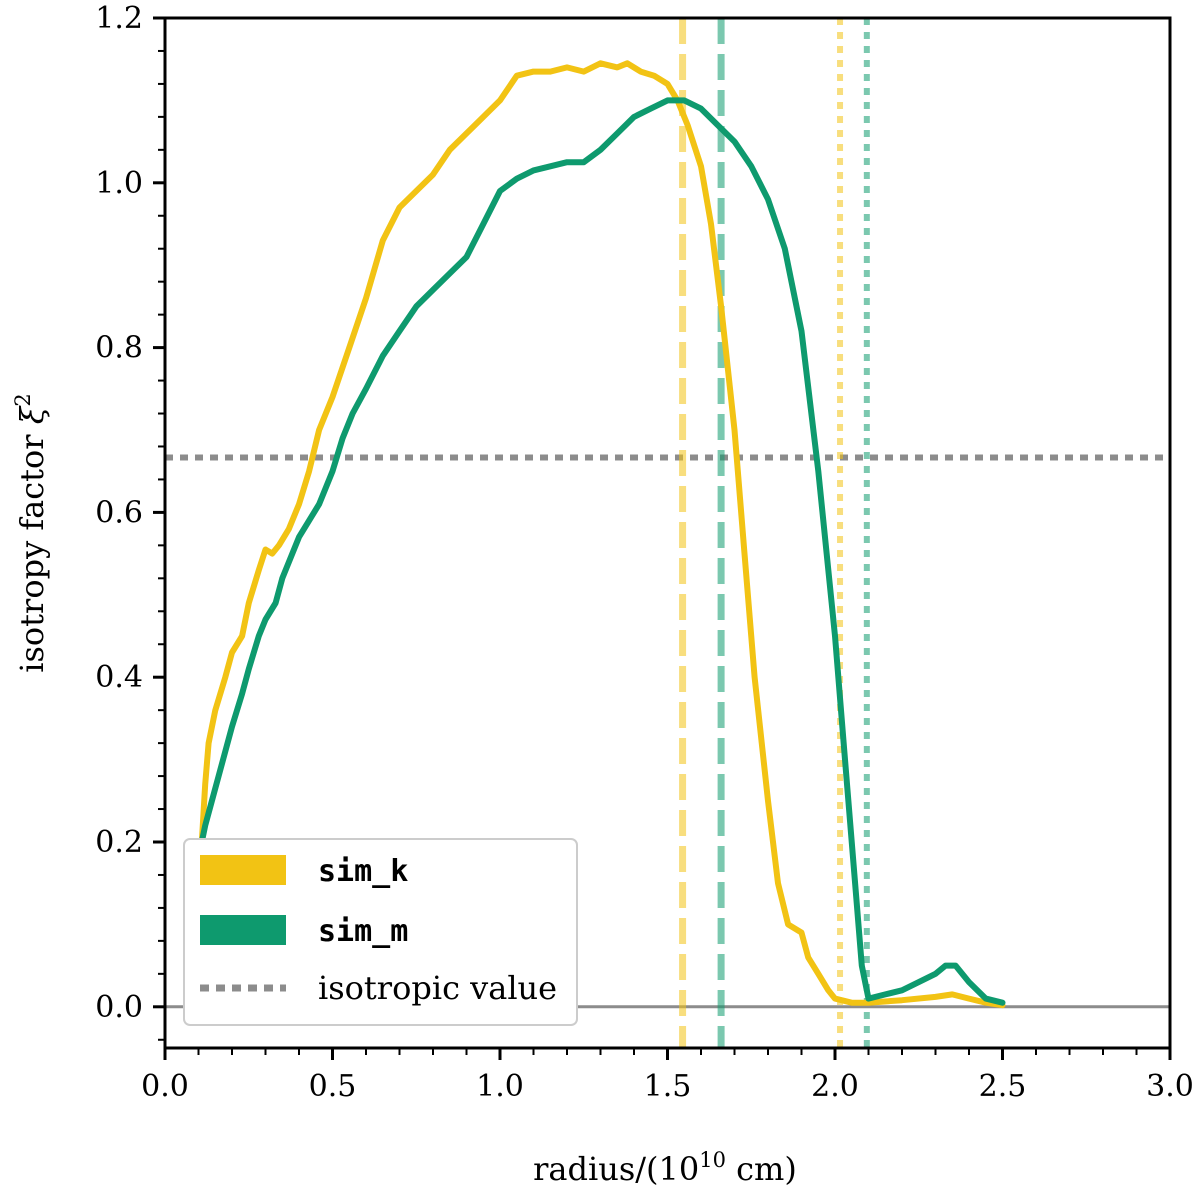 This screenshot has height=1197, width=1200. Describe the element at coordinates (165, 1086) in the screenshot. I see `x-tick-label: 0.0` at that location.